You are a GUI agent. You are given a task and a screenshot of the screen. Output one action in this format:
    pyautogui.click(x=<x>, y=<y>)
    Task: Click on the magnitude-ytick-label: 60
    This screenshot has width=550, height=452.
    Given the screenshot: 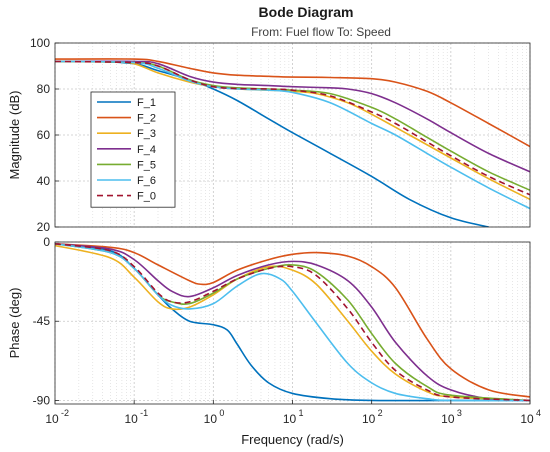 What is the action you would take?
    pyautogui.click(x=44, y=135)
    